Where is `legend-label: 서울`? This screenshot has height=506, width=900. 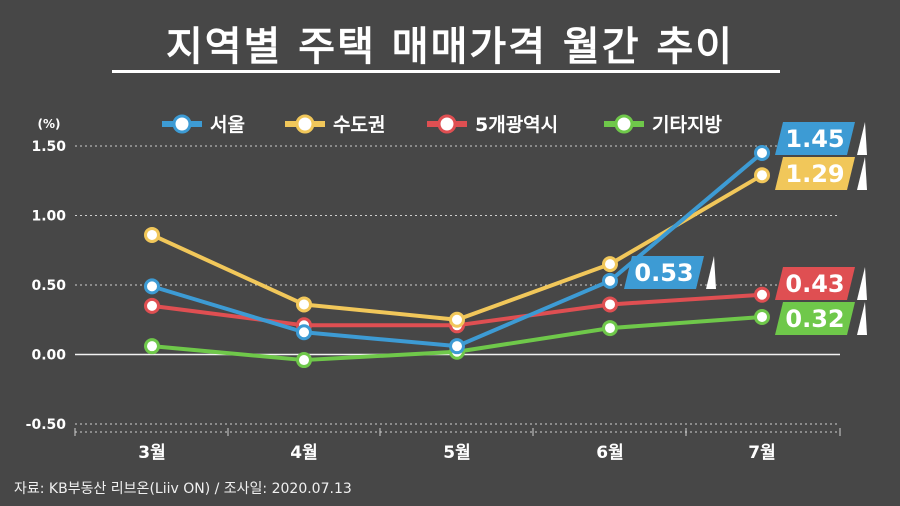
legend-label: 서울 is located at coordinates (227, 125).